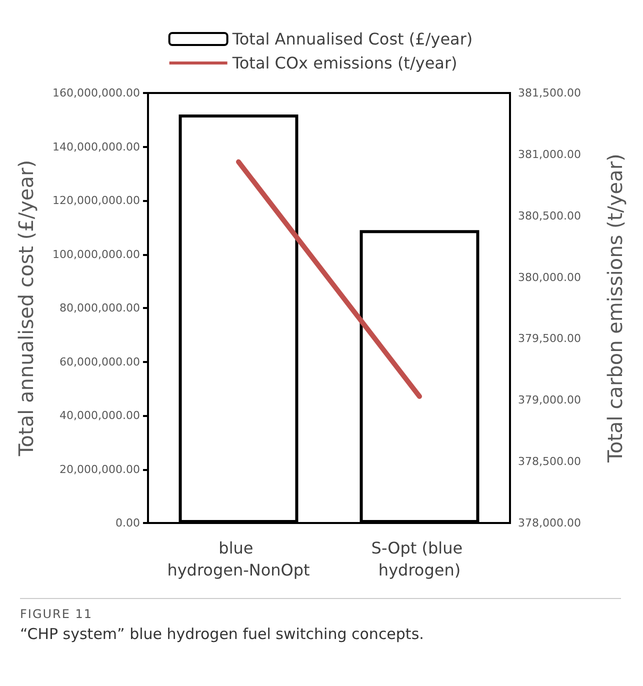 The width and height of the screenshot is (643, 686). Describe the element at coordinates (352, 39) in the screenshot. I see `legend-label: Total Annualised Cost (£/year)` at that location.